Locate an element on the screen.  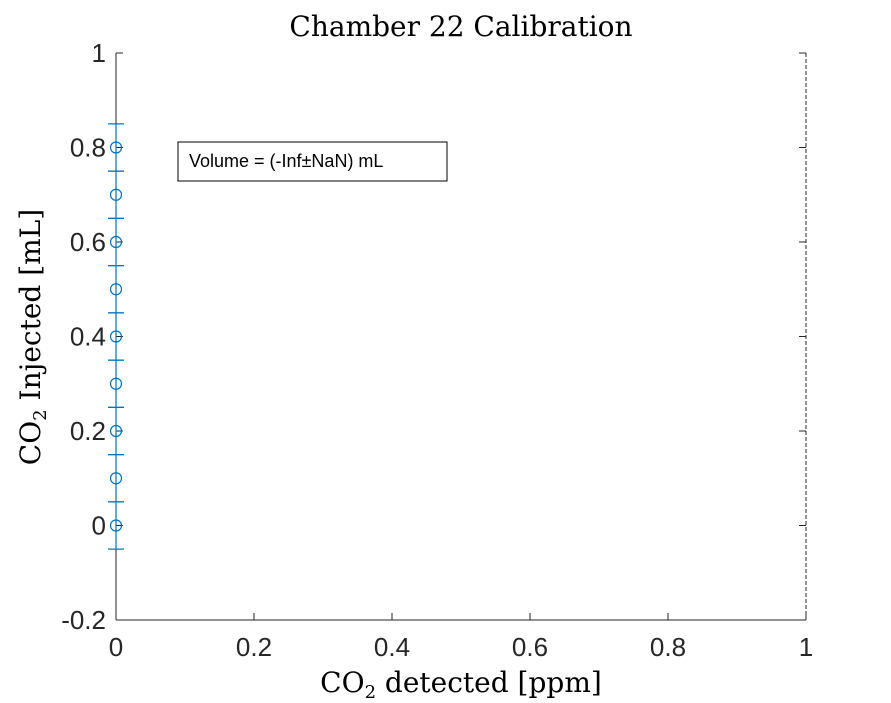
y-axis-label-base: CO is located at coordinates (30, 443).